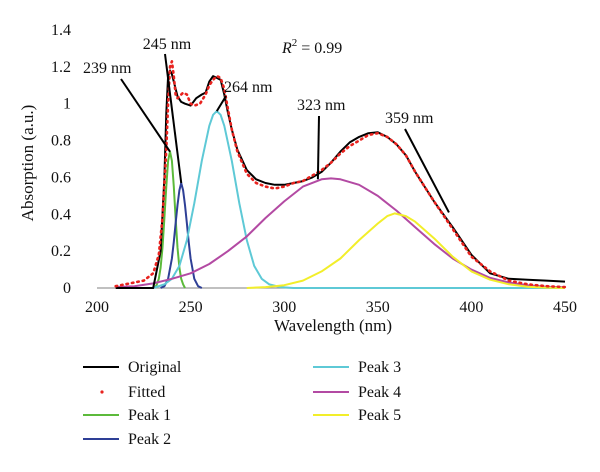 The width and height of the screenshot is (600, 472). I want to click on legend-label-peak-2: Peak 2, so click(149, 439).